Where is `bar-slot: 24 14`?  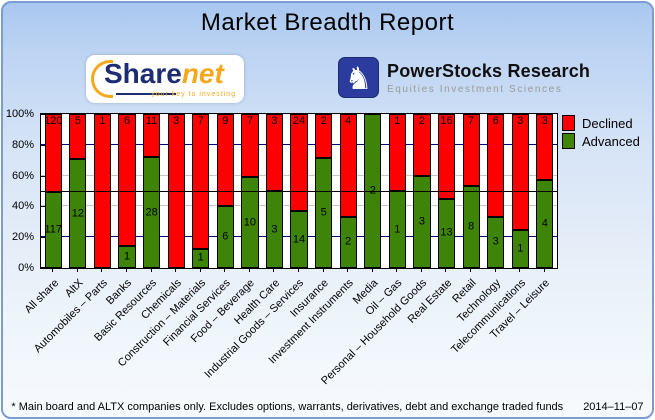
bar-slot: 24 14 is located at coordinates (299, 191).